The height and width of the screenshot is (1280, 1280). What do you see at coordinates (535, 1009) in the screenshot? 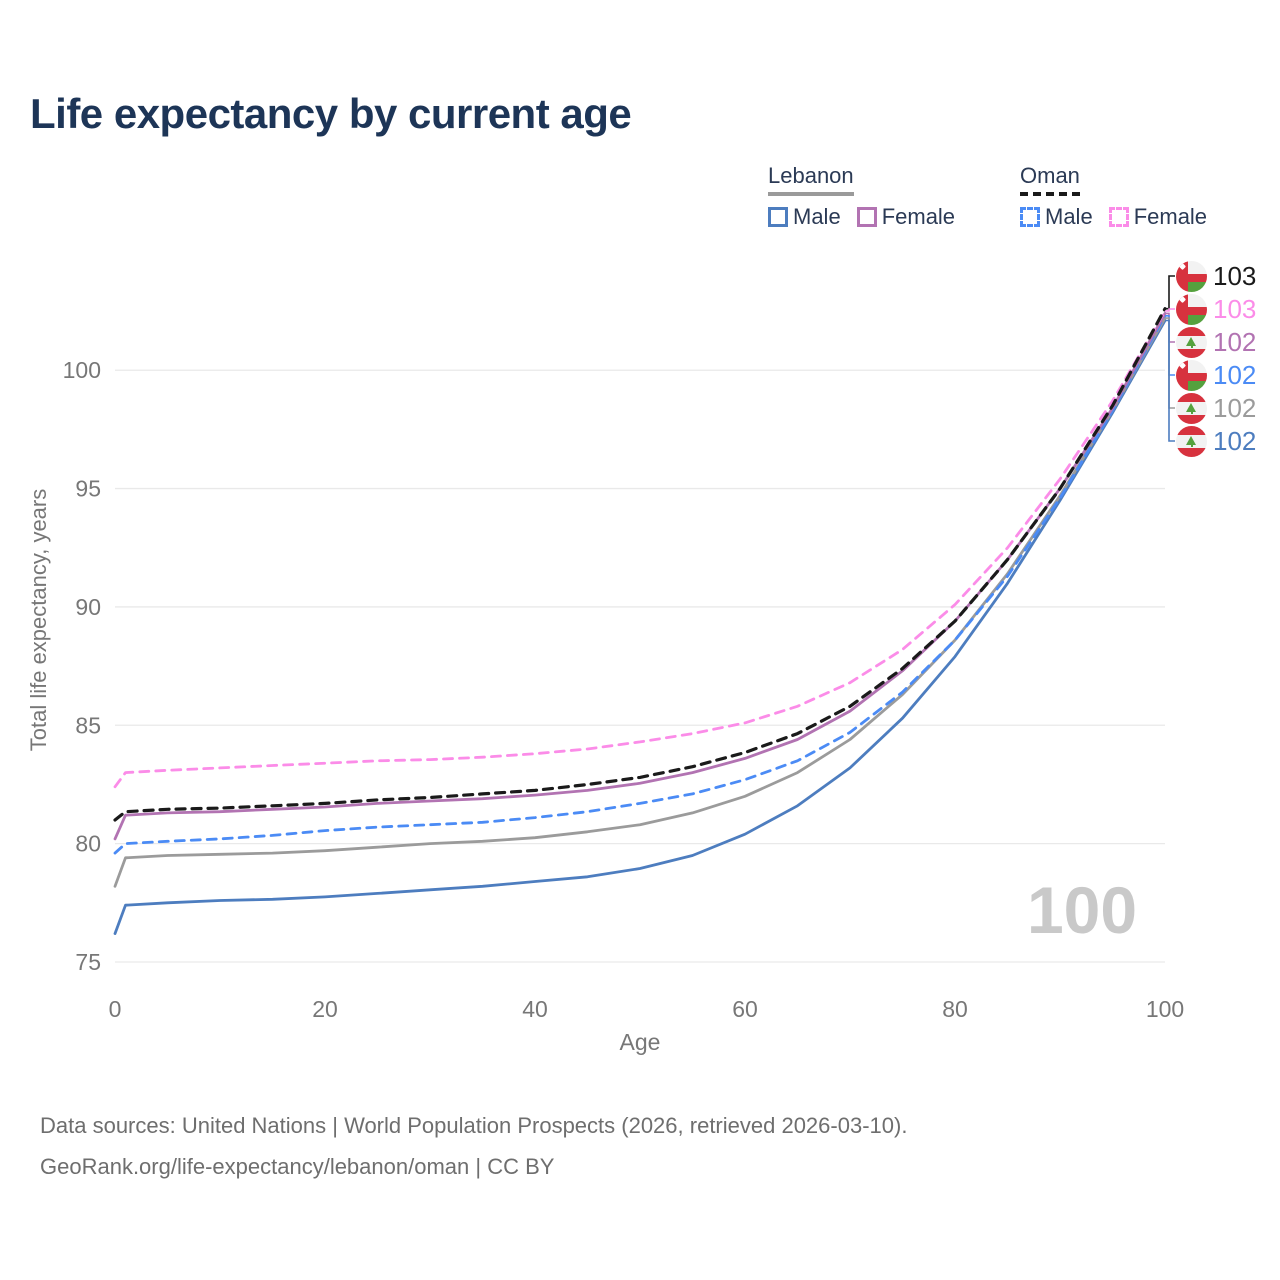
I see `x-tick-label: 40` at bounding box center [535, 1009].